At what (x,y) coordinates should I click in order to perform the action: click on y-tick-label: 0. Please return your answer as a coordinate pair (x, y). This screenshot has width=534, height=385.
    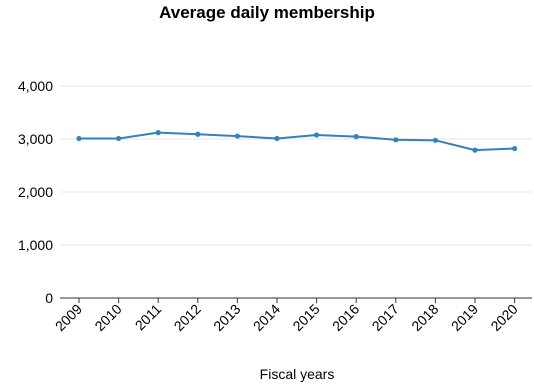
    Looking at the image, I should click on (49, 298).